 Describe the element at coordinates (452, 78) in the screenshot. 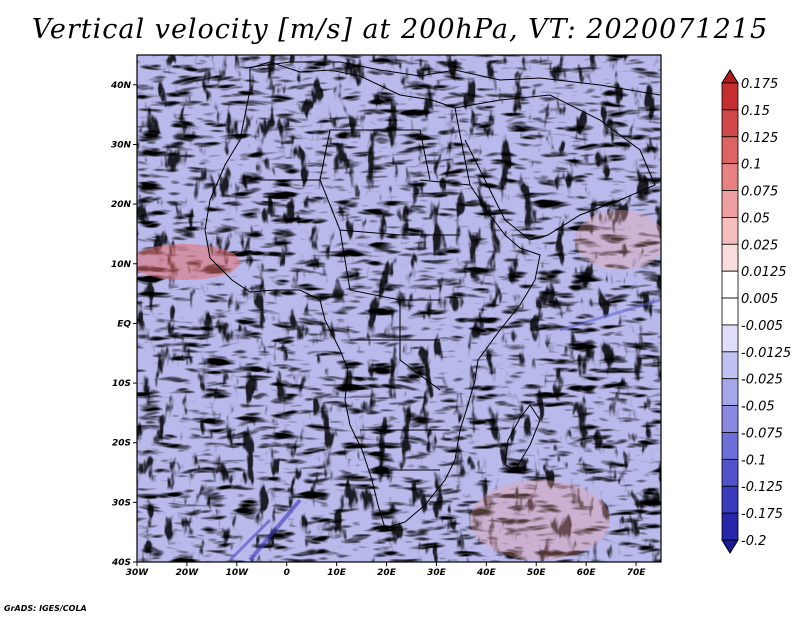

I see `europe-coastline` at that location.